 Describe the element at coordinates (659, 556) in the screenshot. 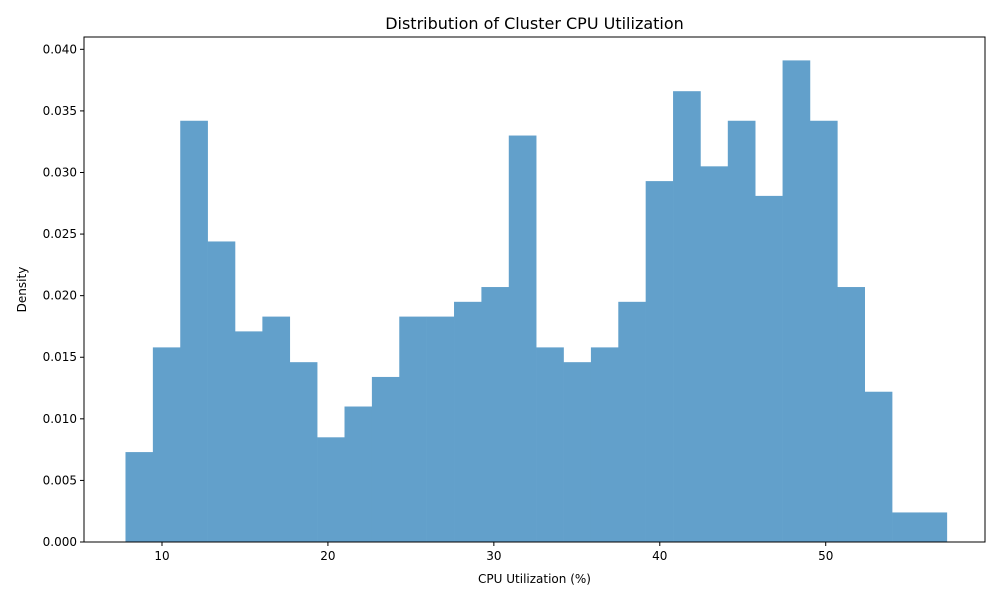

I see `x-tick-label: 40` at that location.